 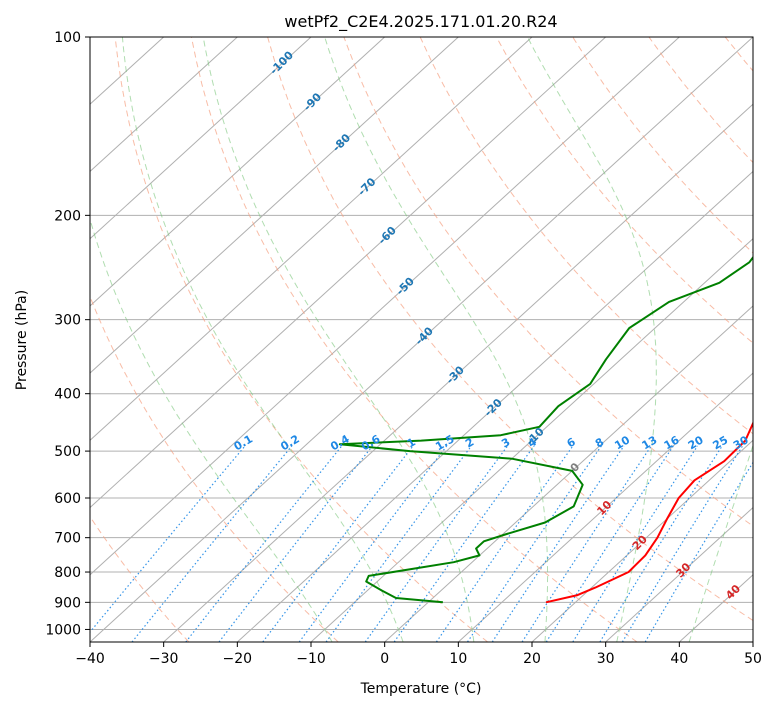 I want to click on mixing-ratio-label: 10, so click(x=622, y=442).